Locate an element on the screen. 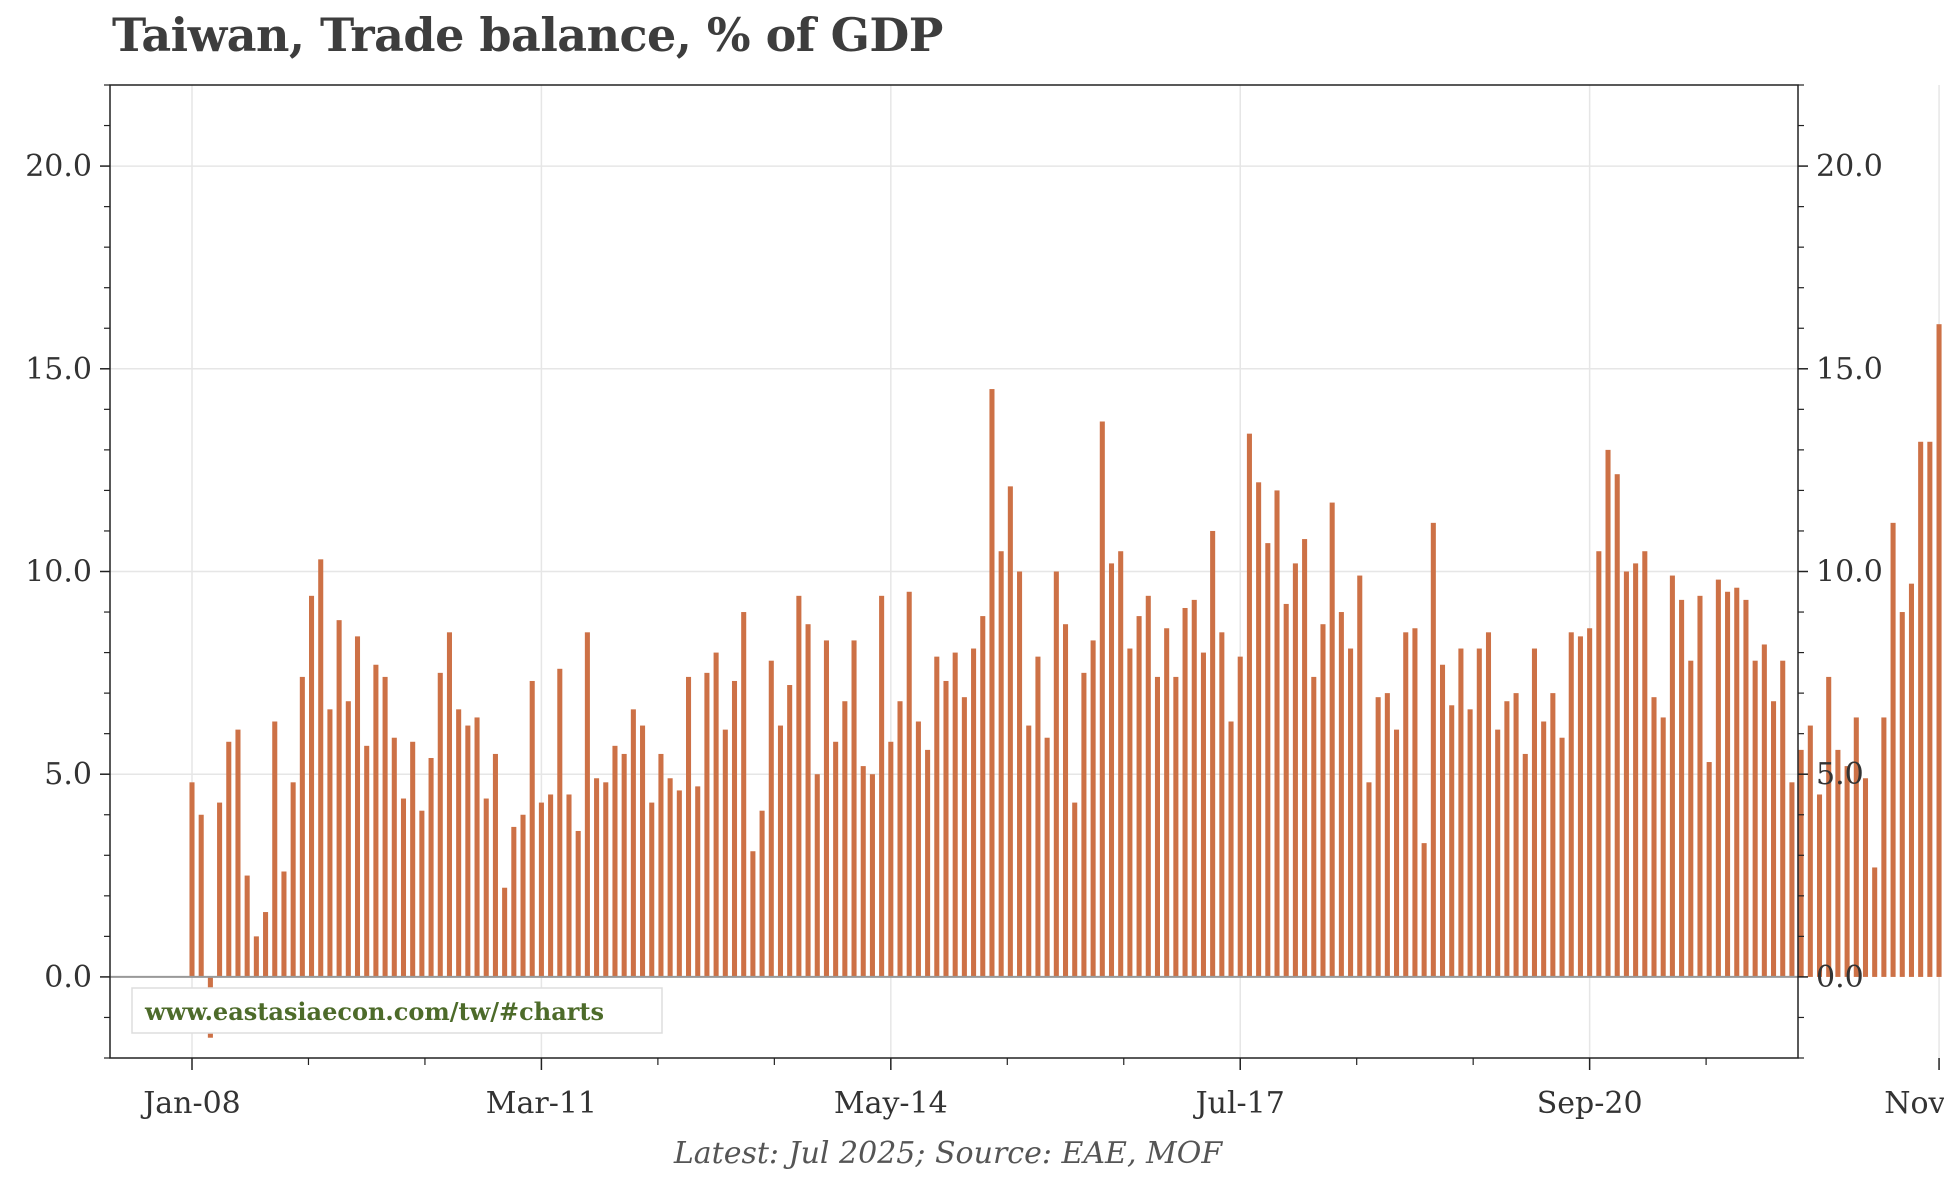  x-axis: Jan-08 Mar-11 May-14 Jul-17 Sep-20 Nov-23 is located at coordinates (1042, 1089).